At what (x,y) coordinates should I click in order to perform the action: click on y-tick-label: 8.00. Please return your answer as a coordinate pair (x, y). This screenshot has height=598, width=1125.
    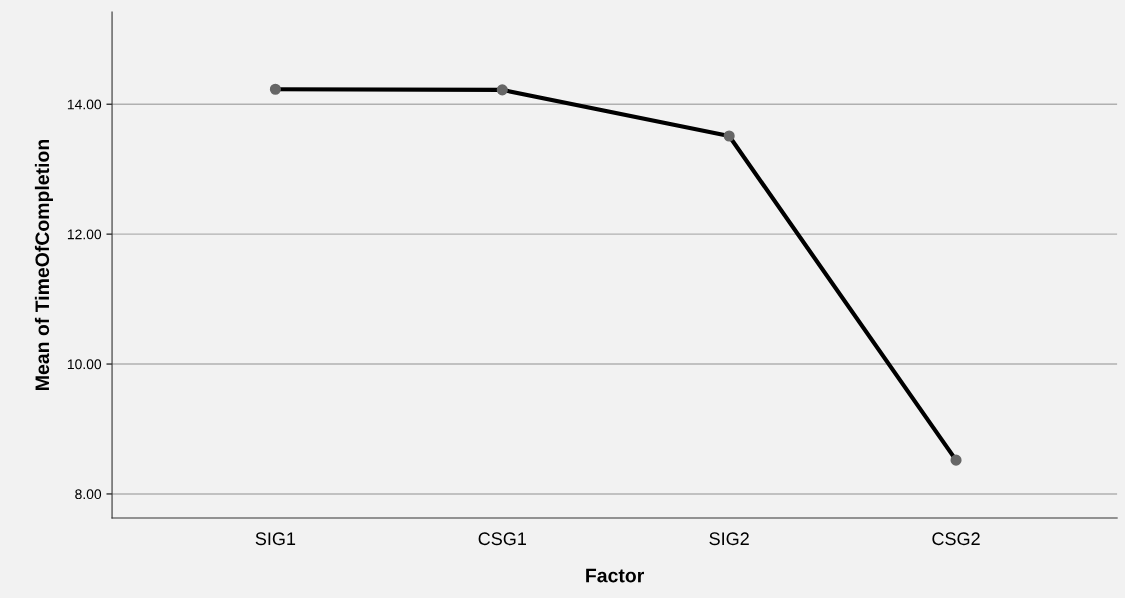
    Looking at the image, I should click on (88, 494).